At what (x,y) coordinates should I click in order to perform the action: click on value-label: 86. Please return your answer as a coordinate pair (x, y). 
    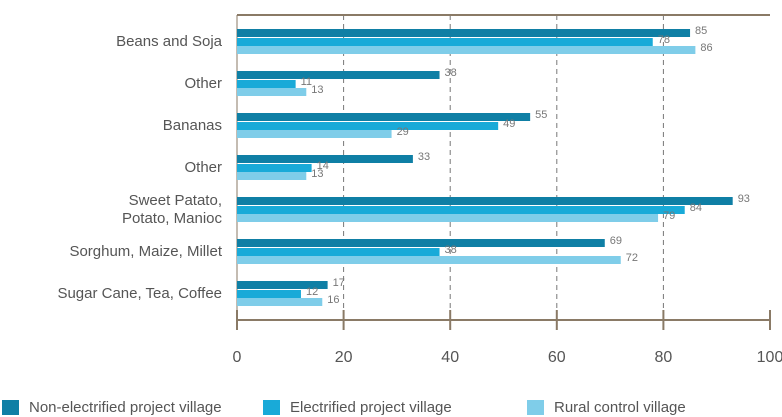
    Looking at the image, I should click on (706, 48).